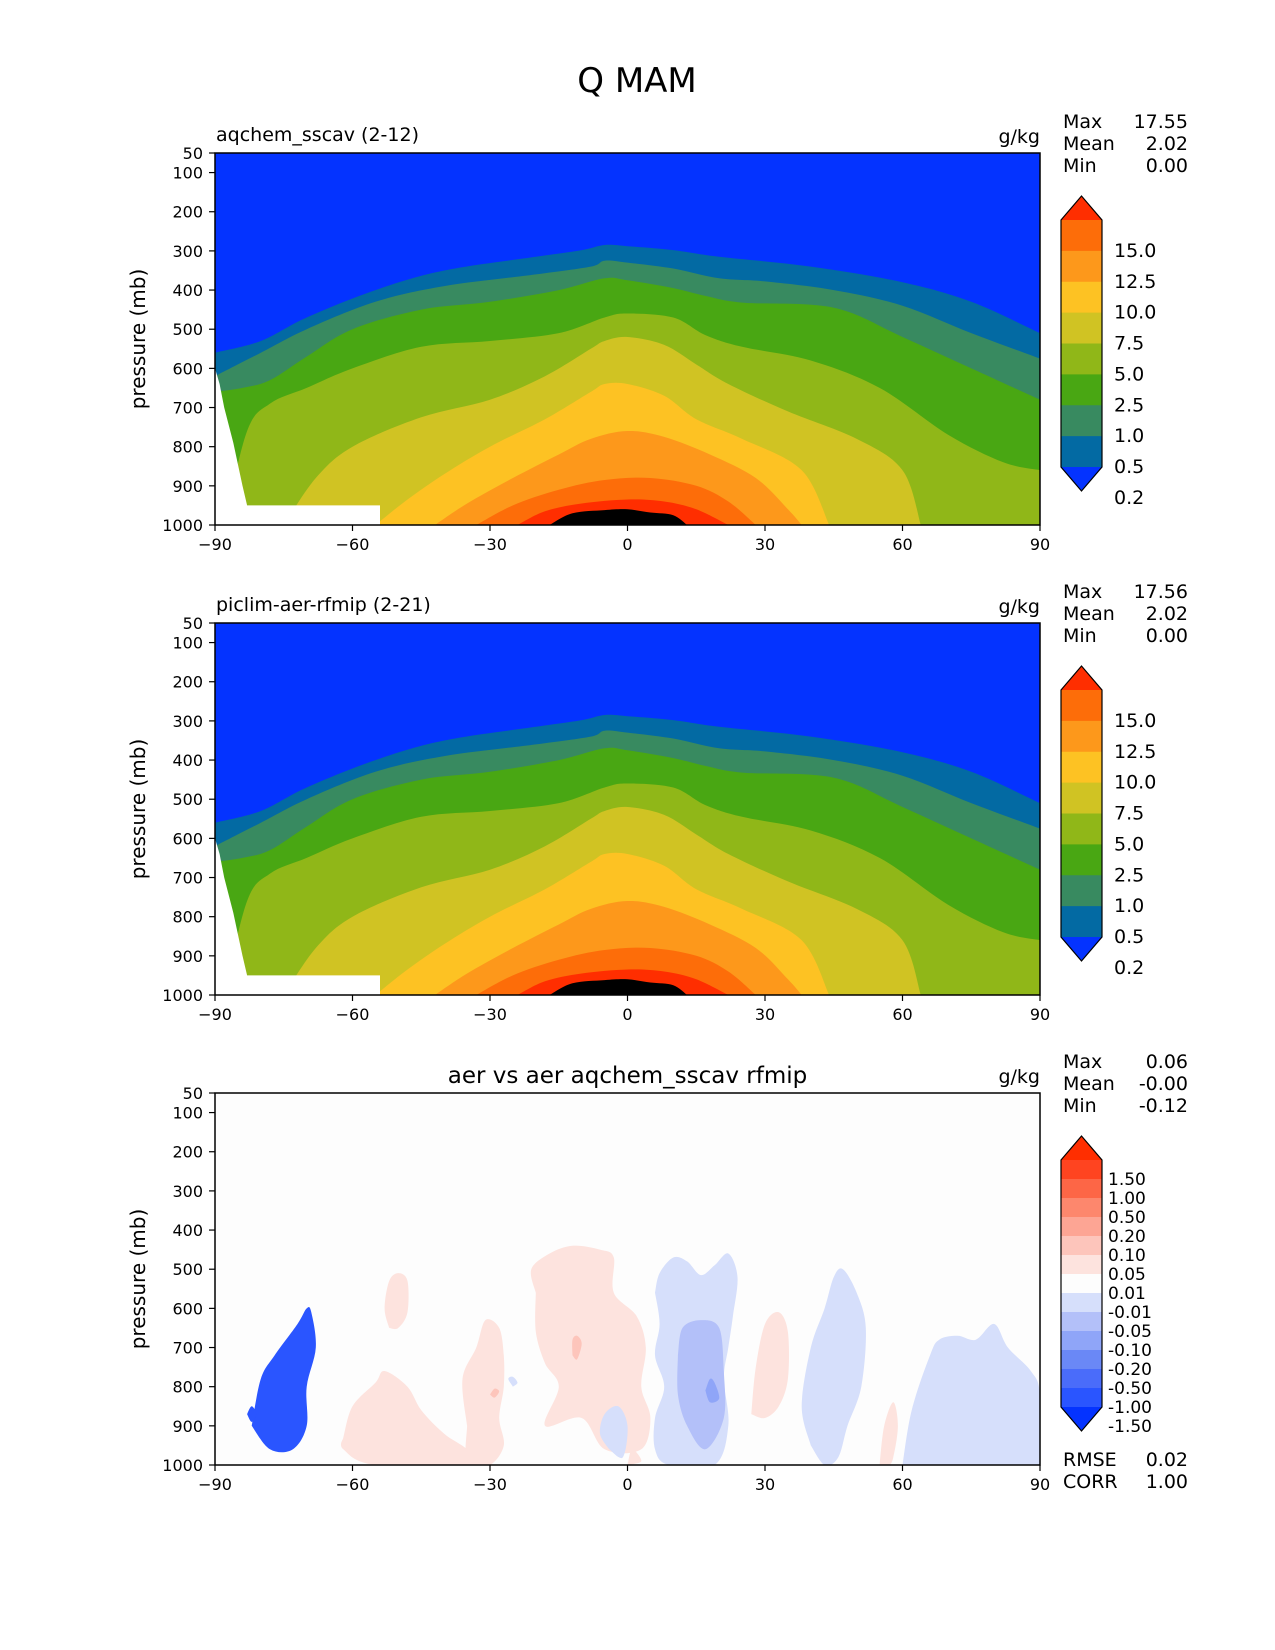 This screenshot has height=1650, width=1275. What do you see at coordinates (1090, 1482) in the screenshot?
I see `stat-label: CORR` at bounding box center [1090, 1482].